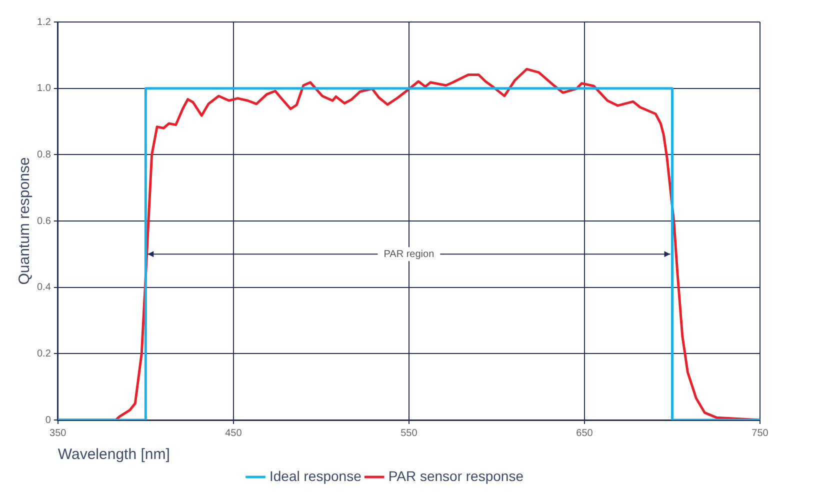  Describe the element at coordinates (44, 22) in the screenshot. I see `y-tick-label: 1.2` at that location.